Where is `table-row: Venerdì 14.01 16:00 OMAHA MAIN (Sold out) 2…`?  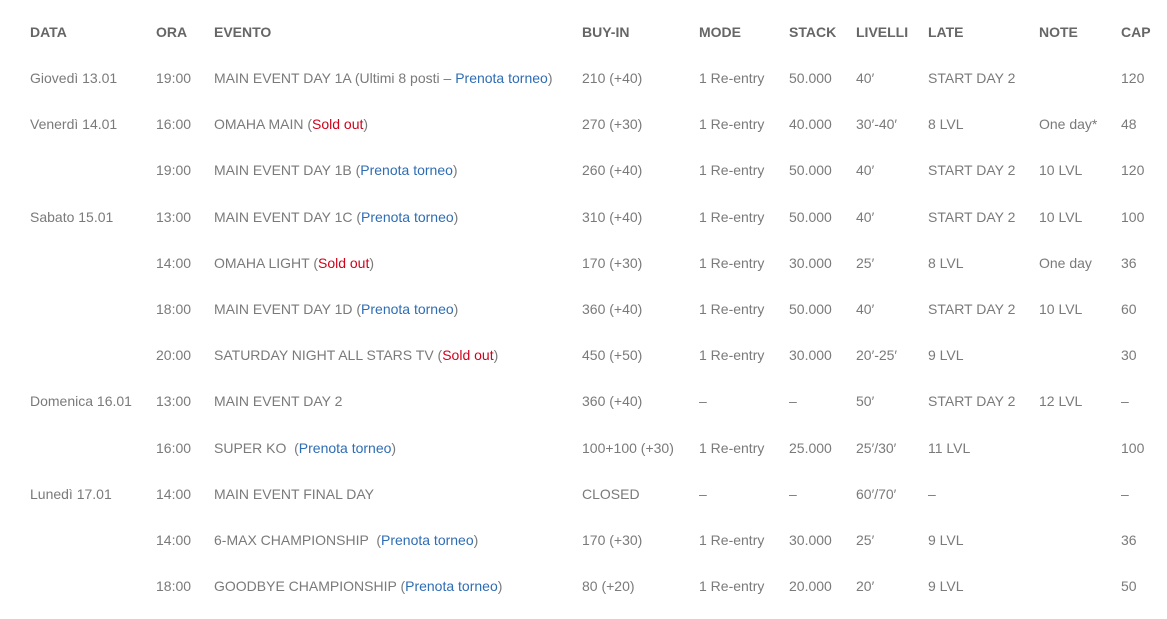
table-row: Venerdì 14.01 16:00 OMAHA MAIN (Sold out) 2… is located at coordinates (583, 124).